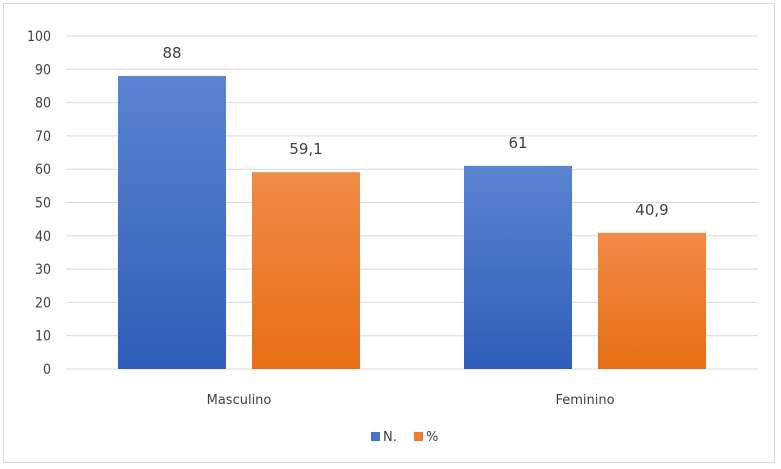 This screenshot has width=781, height=469. What do you see at coordinates (171, 53) in the screenshot?
I see `data-label: 88` at bounding box center [171, 53].